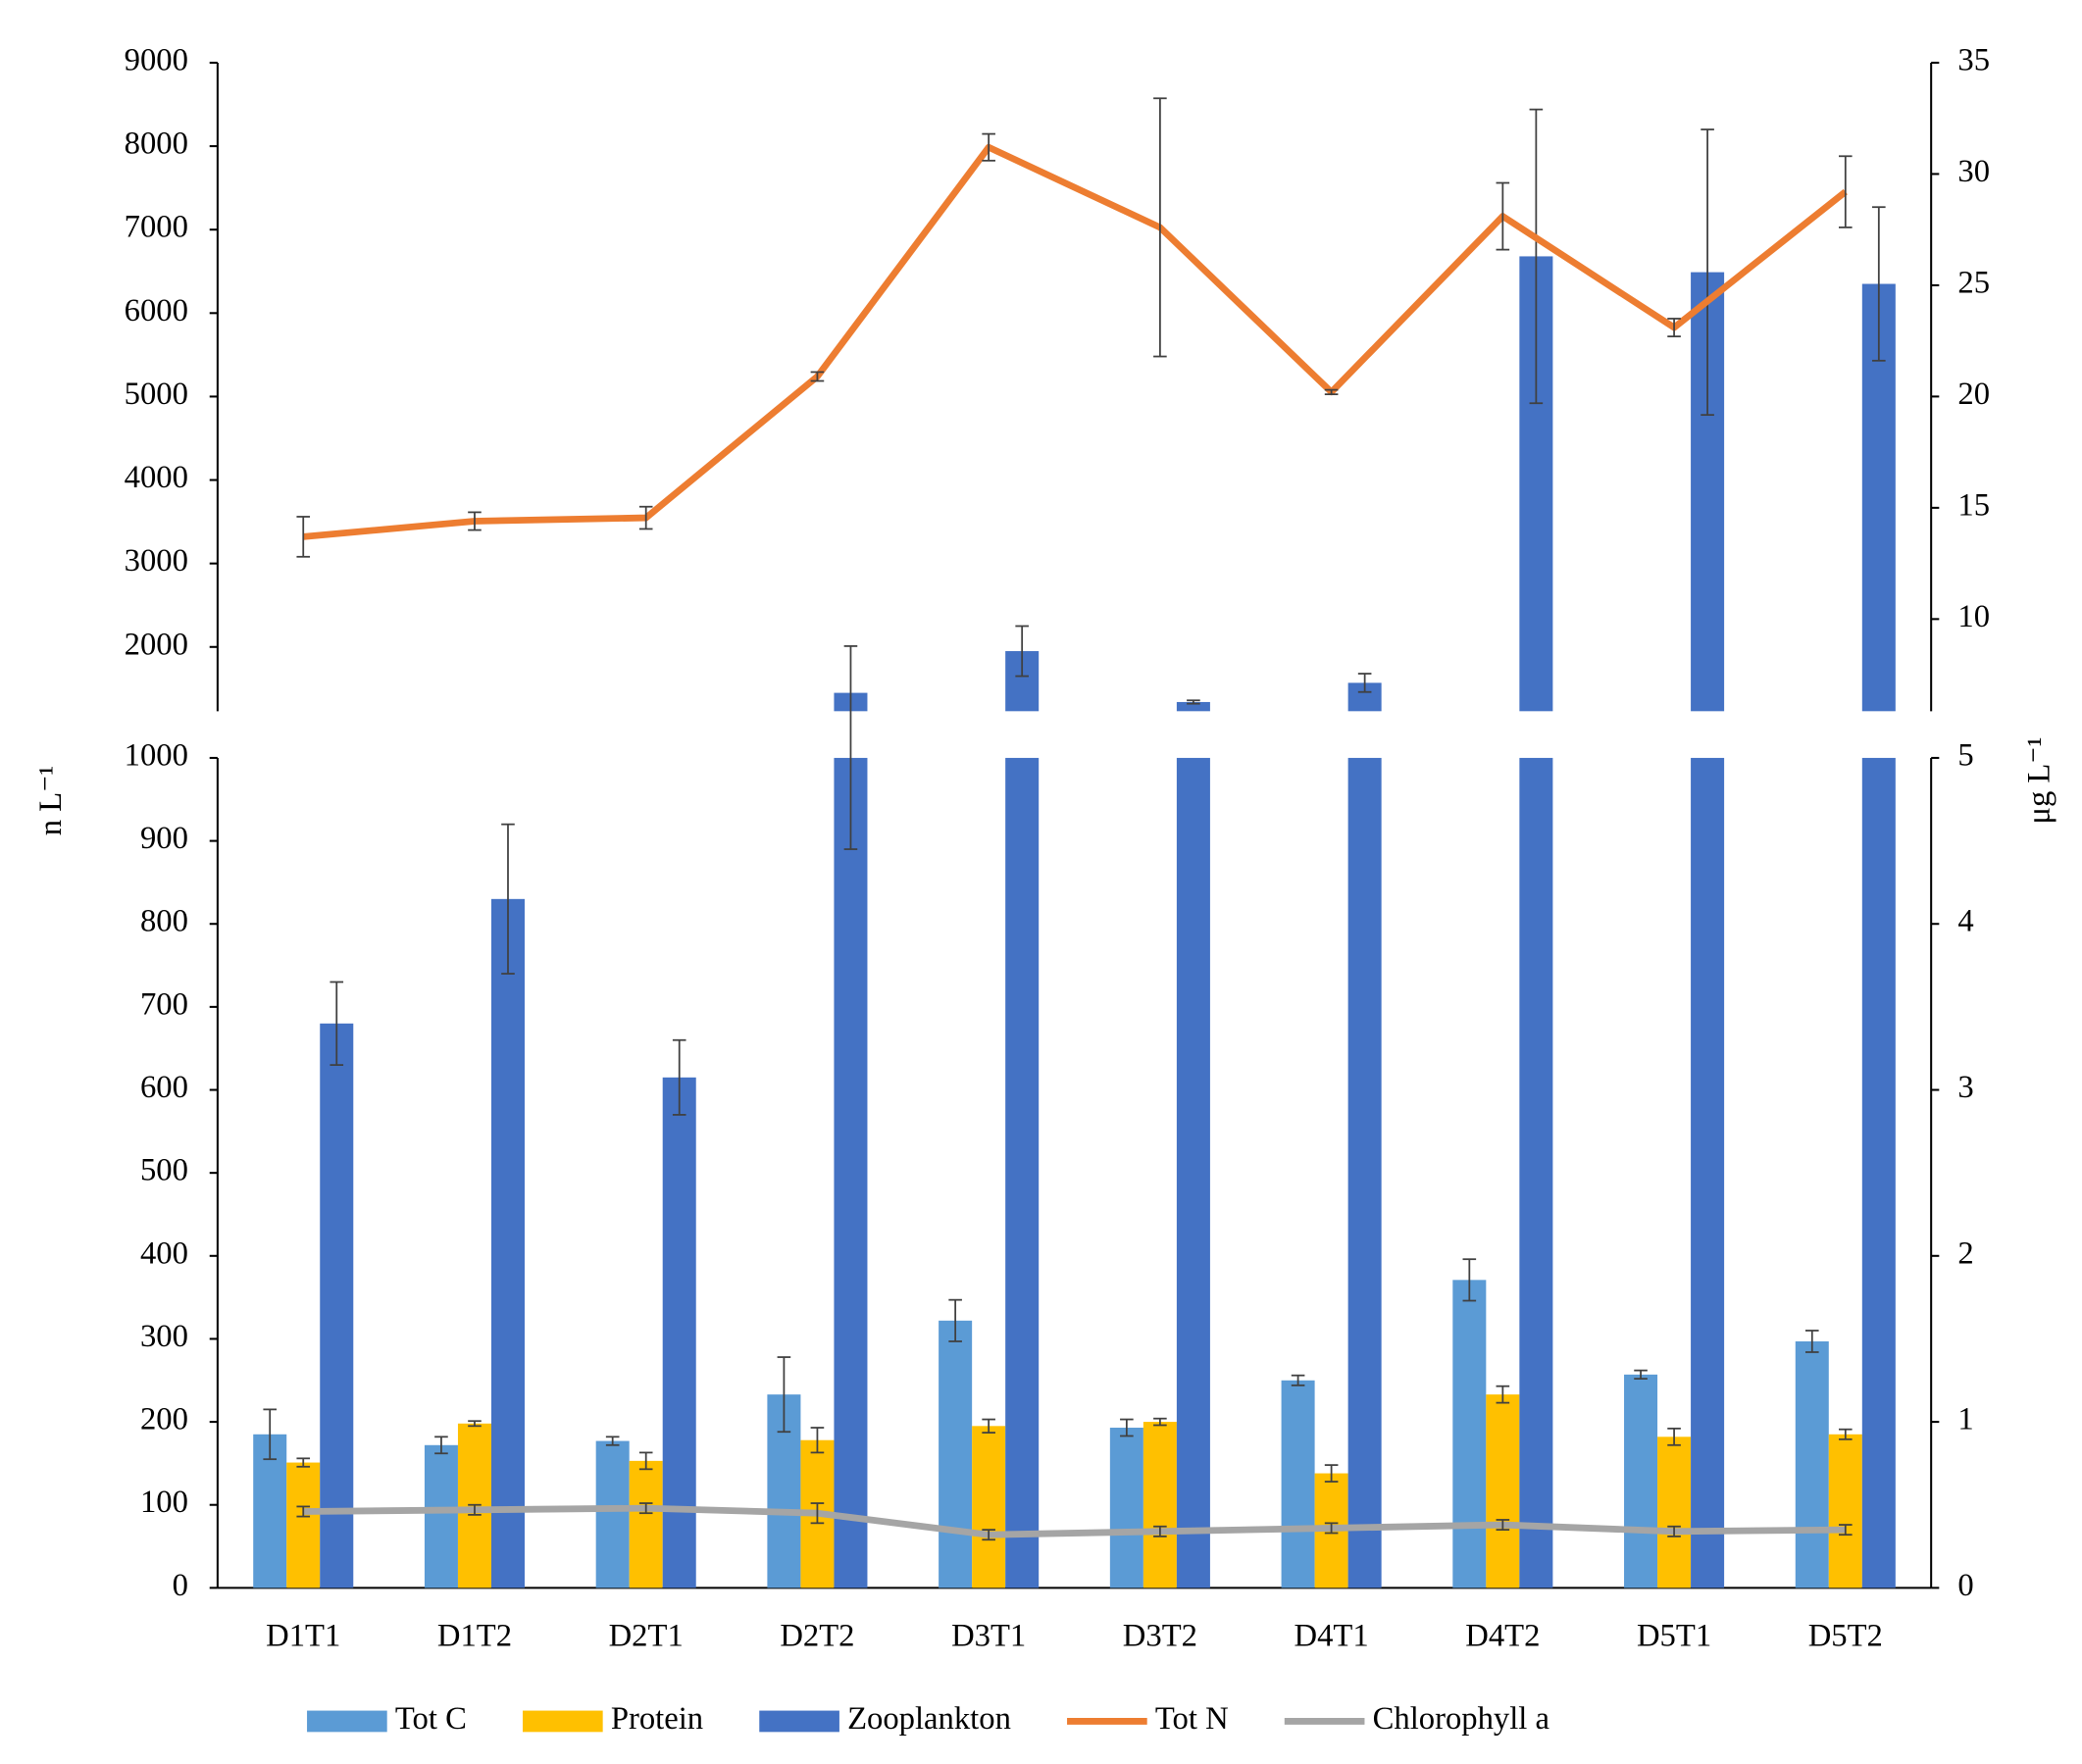  What do you see at coordinates (474, 1636) in the screenshot?
I see `x-tick-label: D1T2` at bounding box center [474, 1636].